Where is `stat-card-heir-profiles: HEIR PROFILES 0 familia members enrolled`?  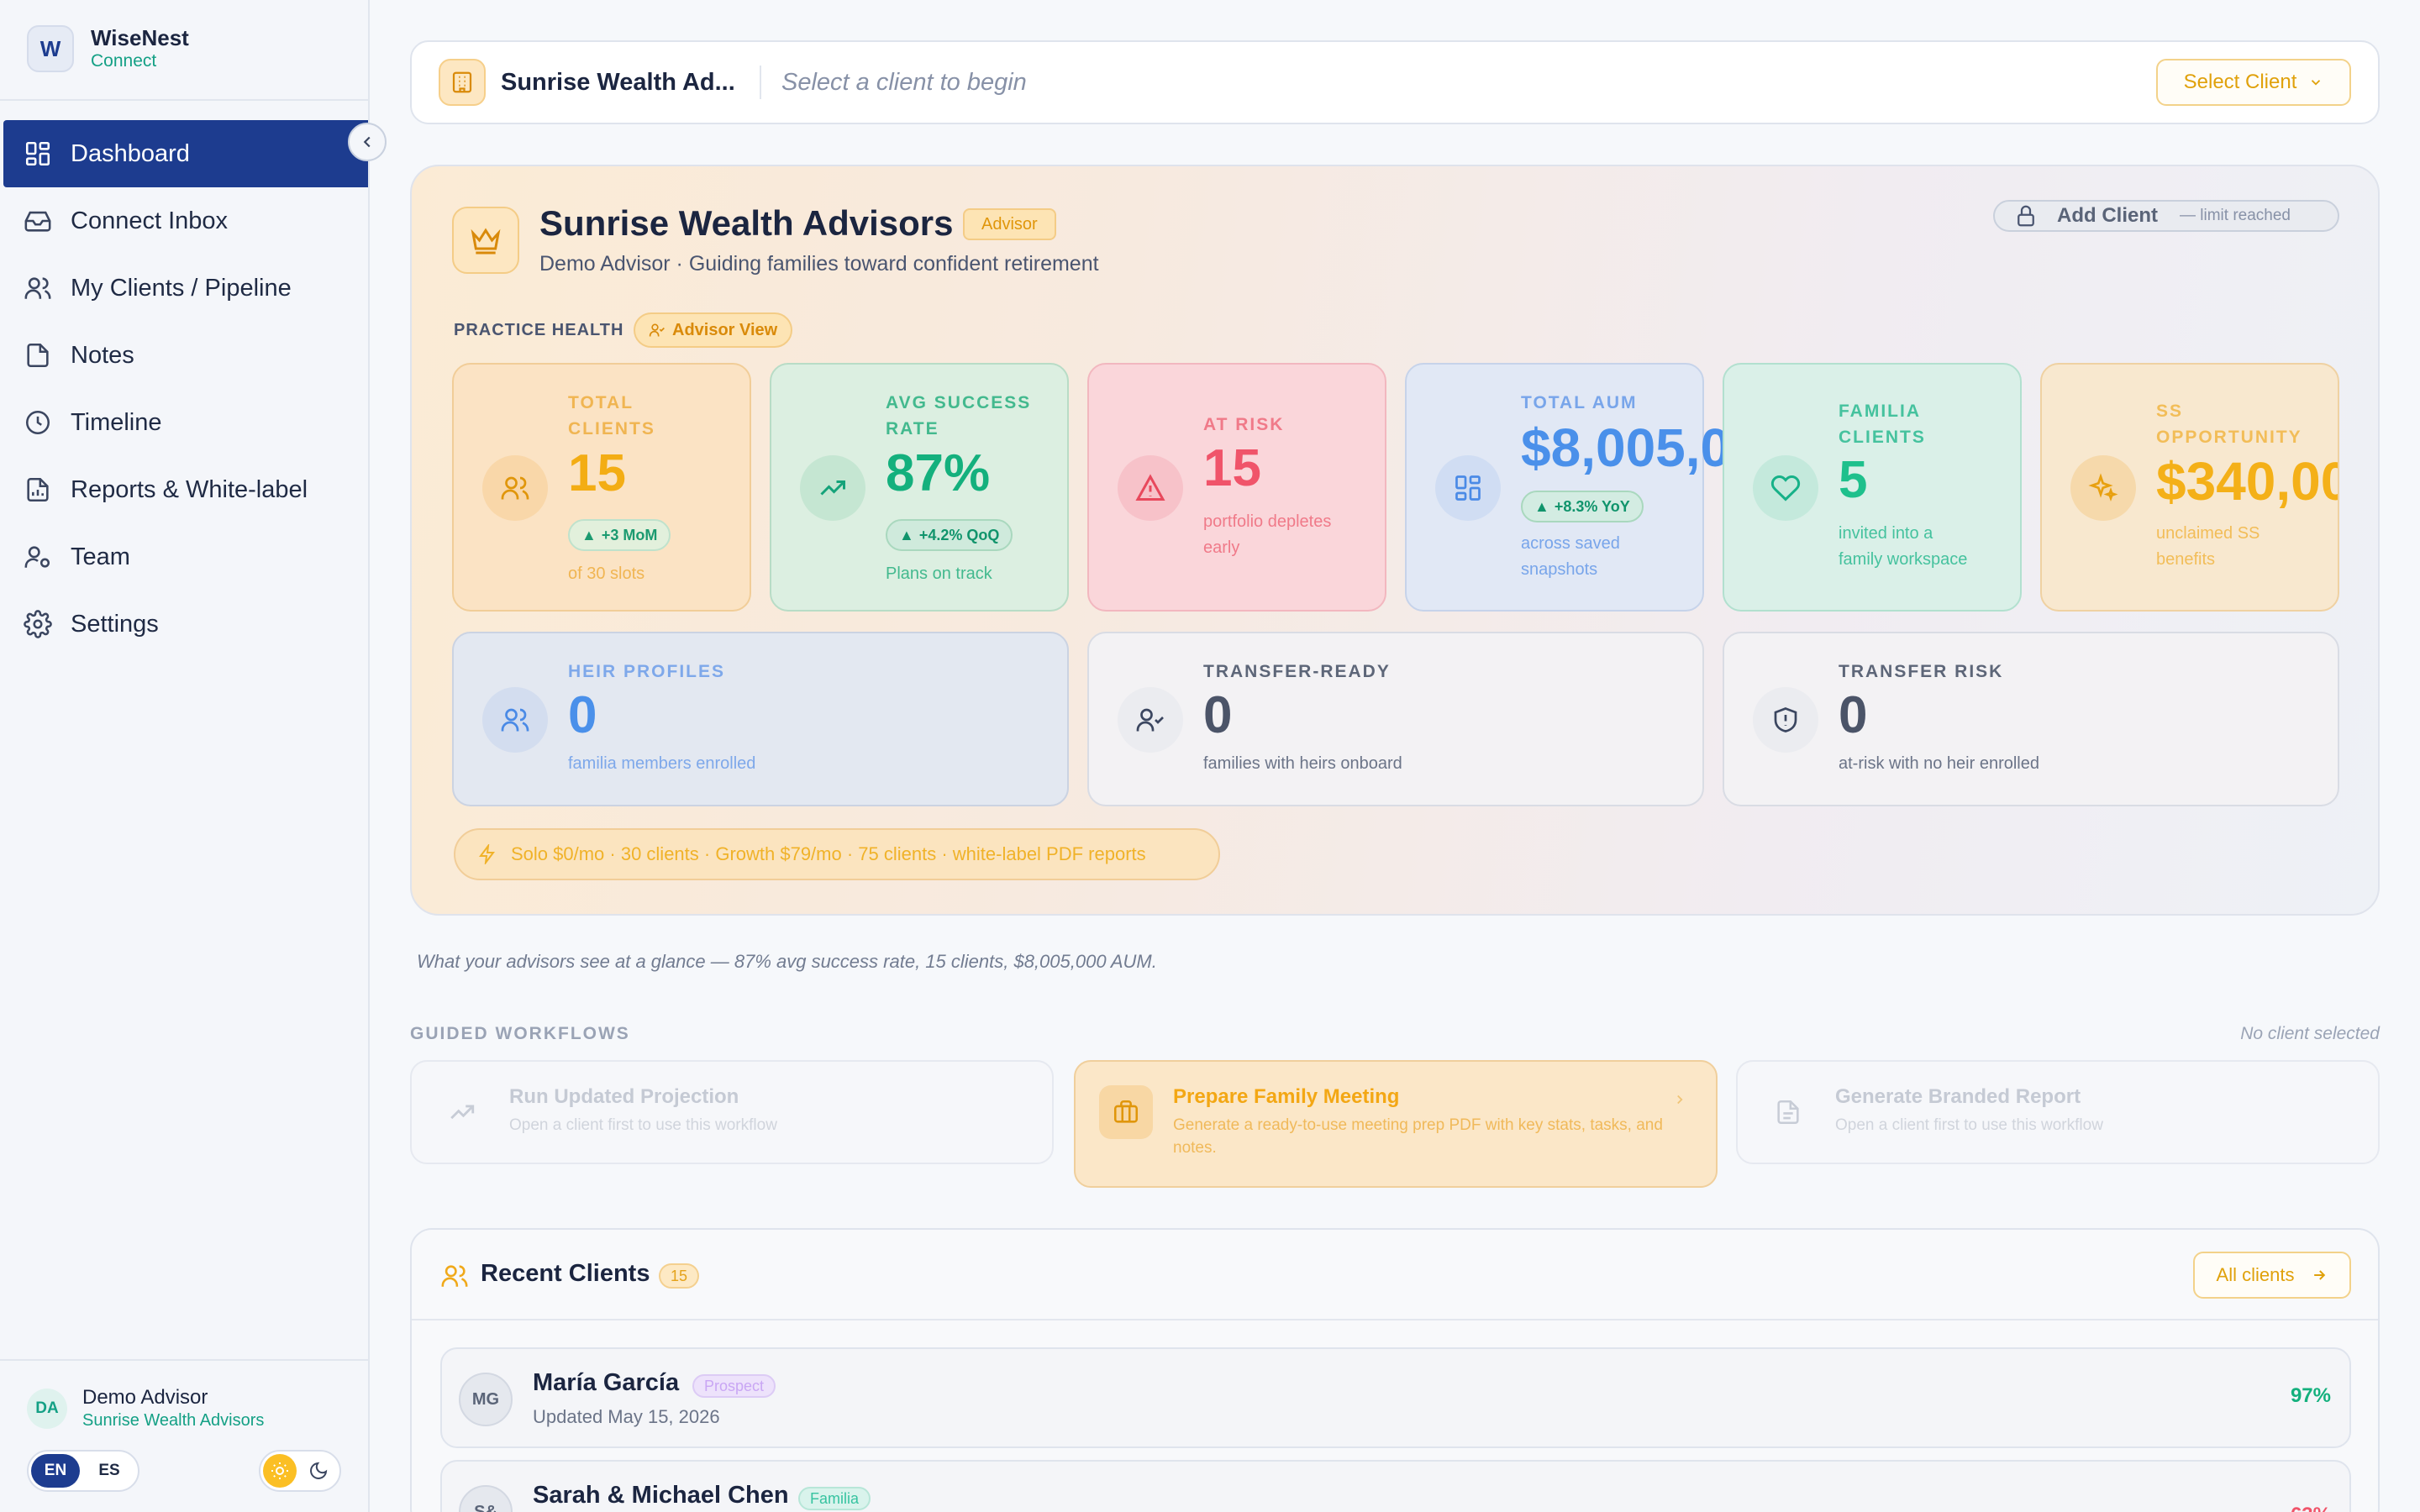 stat-card-heir-profiles: HEIR PROFILES 0 familia members enrolled is located at coordinates (761, 719).